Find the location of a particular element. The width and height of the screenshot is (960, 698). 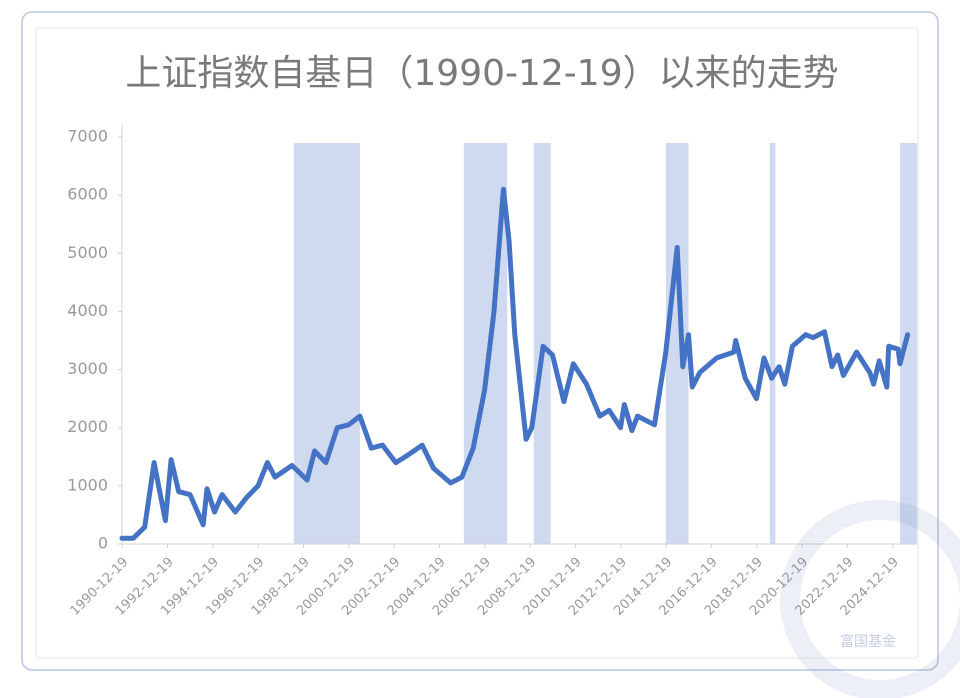

y-tick-label: 2000 is located at coordinates (87, 426).